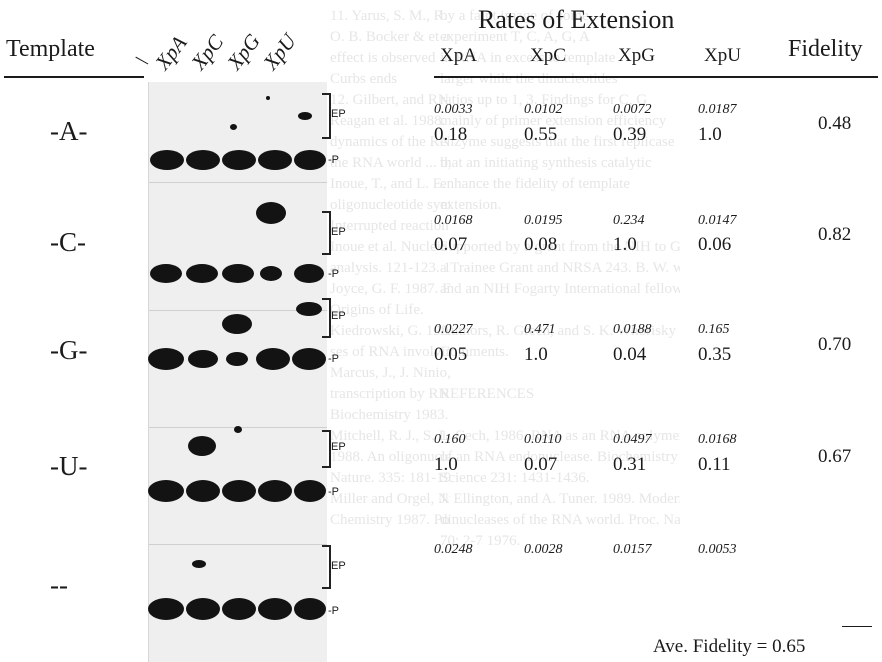 Image resolution: width=882 pixels, height=662 pixels. I want to click on rate-none-xpa: 0.0248, so click(453, 549).